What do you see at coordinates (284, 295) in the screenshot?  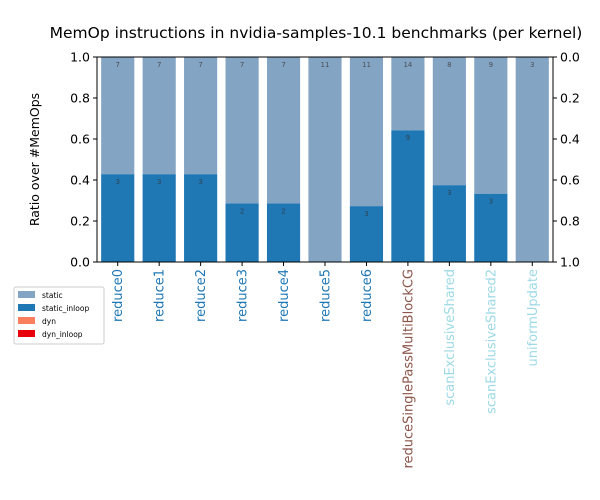 I see `x-category-label: reduce4` at bounding box center [284, 295].